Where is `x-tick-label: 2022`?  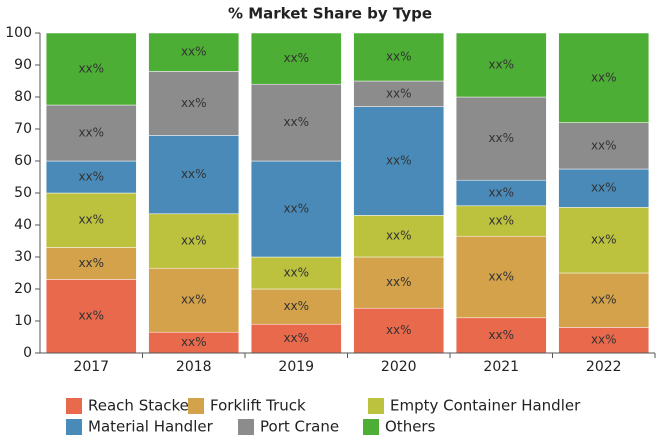 x-tick-label: 2022 is located at coordinates (604, 367).